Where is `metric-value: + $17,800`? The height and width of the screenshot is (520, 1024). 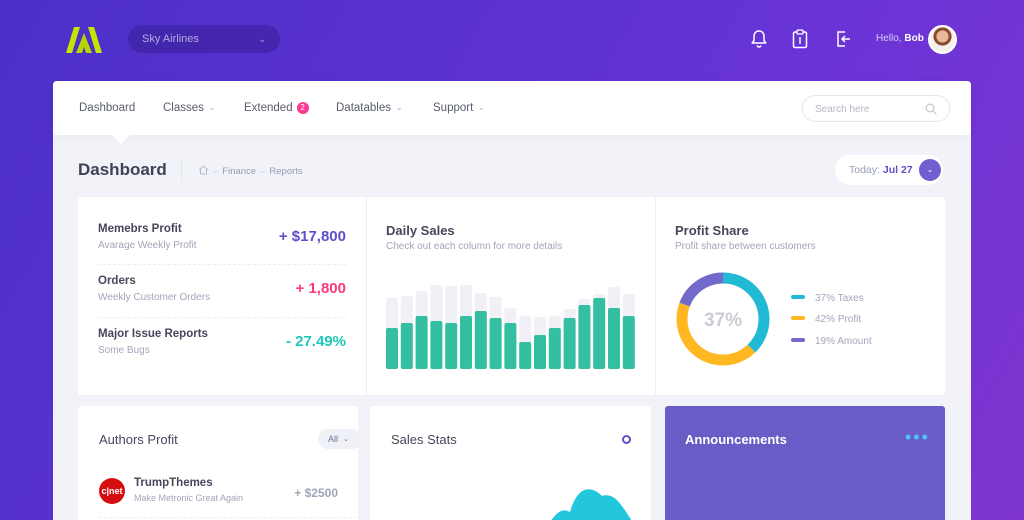 metric-value: + $17,800 is located at coordinates (312, 236).